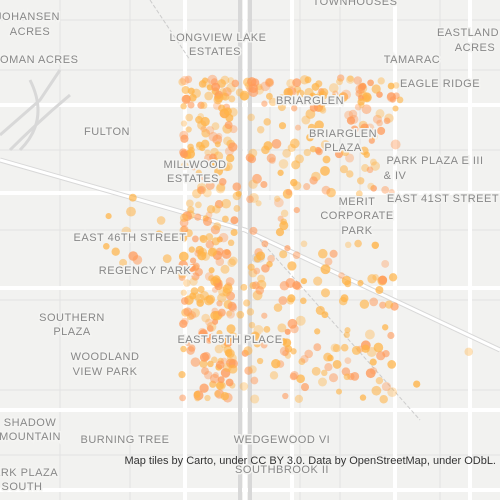 This screenshot has width=500, height=500. I want to click on place-label: FULTON, so click(107, 132).